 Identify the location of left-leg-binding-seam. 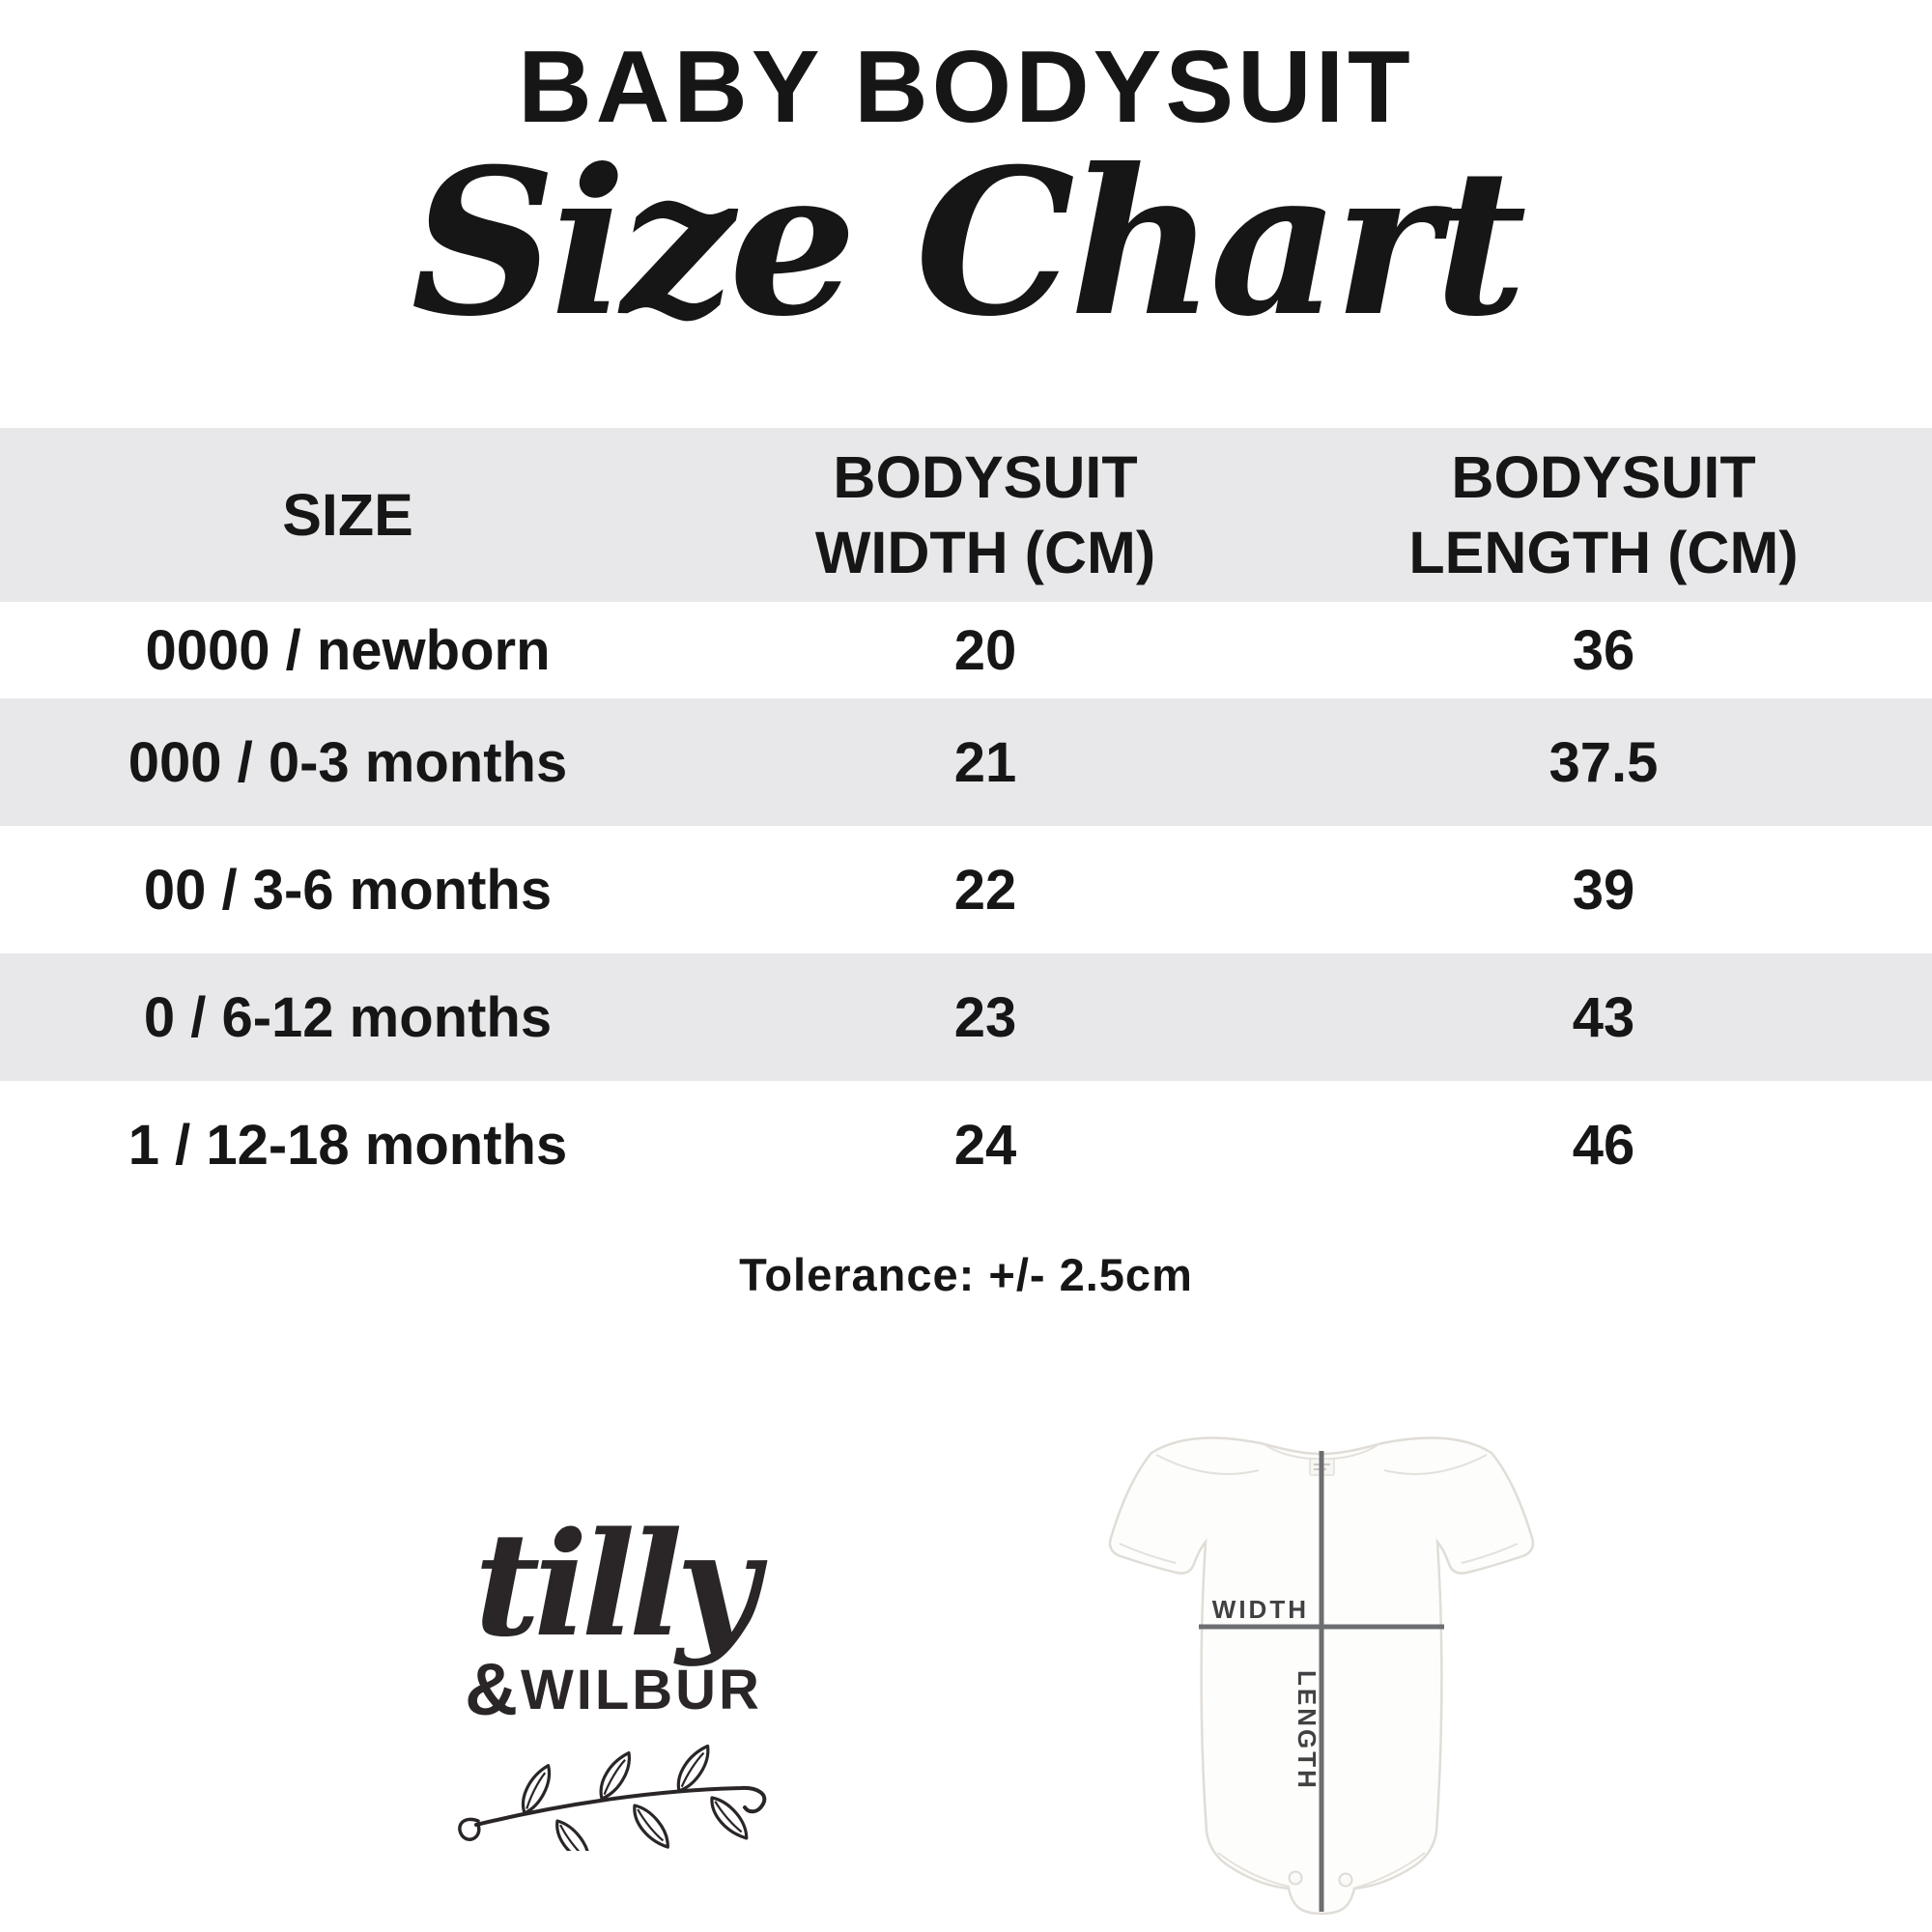
(1254, 1870).